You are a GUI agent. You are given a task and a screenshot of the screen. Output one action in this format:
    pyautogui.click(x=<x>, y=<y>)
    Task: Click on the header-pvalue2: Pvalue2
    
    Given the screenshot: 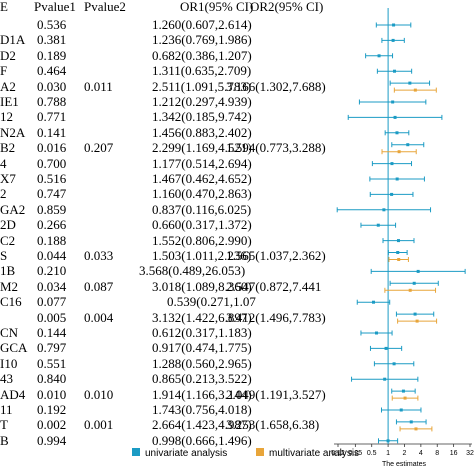 What is the action you would take?
    pyautogui.click(x=105, y=7)
    